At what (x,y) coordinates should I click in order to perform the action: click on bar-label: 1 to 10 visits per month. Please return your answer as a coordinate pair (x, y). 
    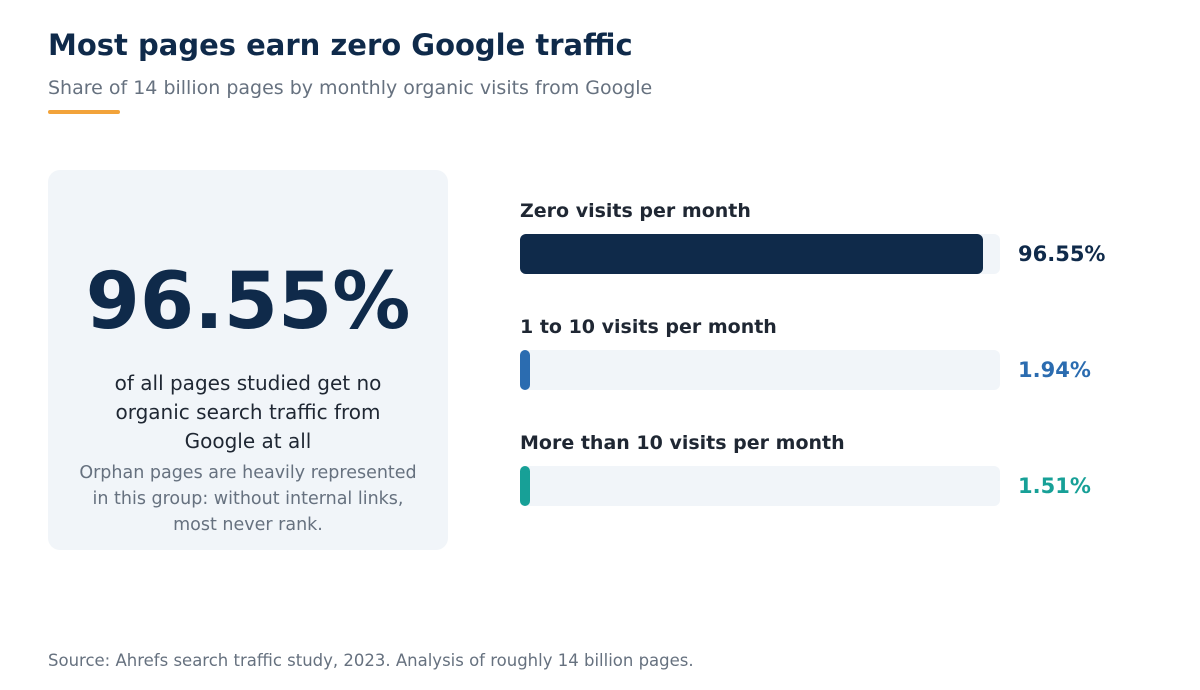
    Looking at the image, I should click on (648, 327).